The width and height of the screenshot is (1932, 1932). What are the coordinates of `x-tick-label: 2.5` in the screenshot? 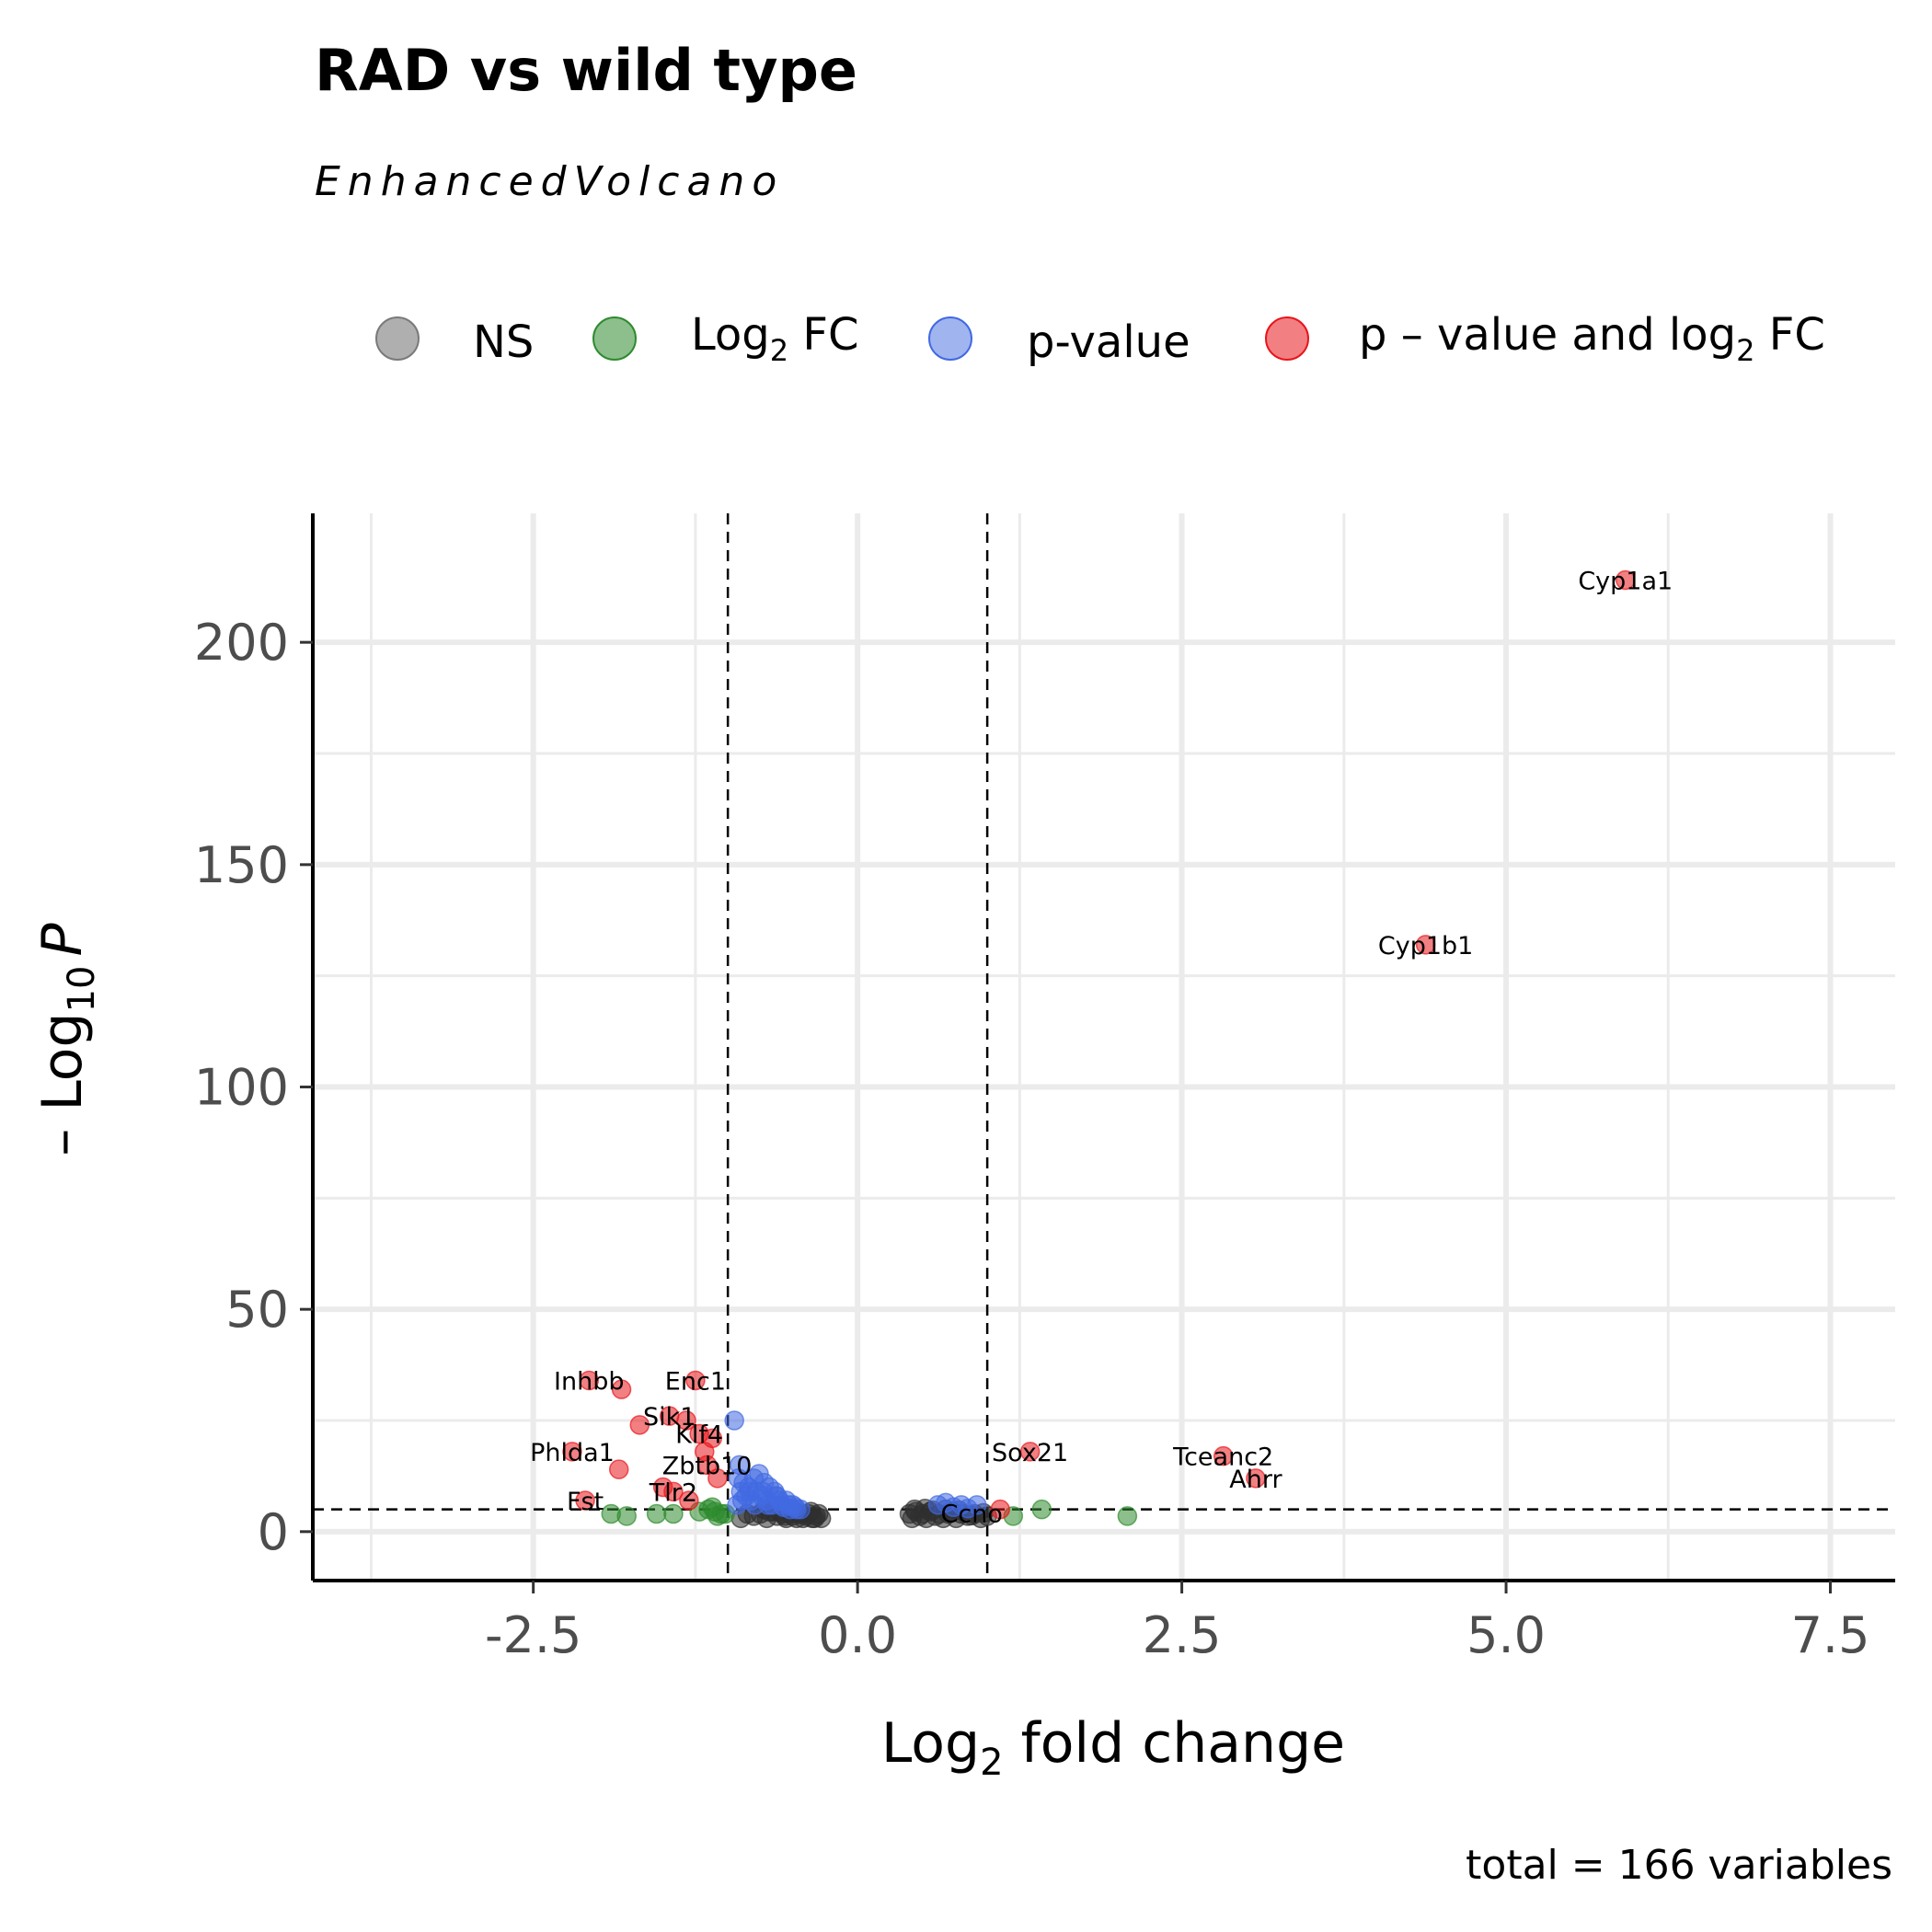 It's located at (1182, 1635).